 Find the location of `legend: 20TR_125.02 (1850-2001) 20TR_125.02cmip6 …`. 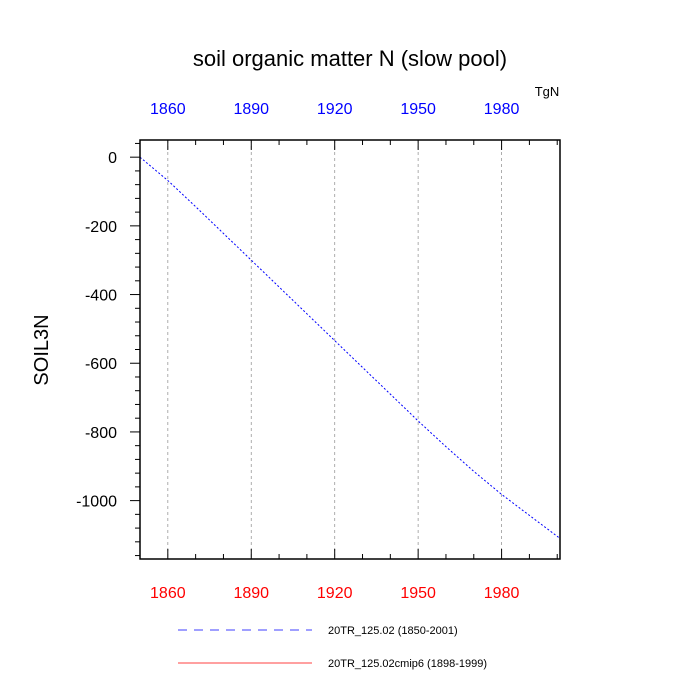

legend: 20TR_125.02 (1850-2001) 20TR_125.02cmip6 … is located at coordinates (332, 647).